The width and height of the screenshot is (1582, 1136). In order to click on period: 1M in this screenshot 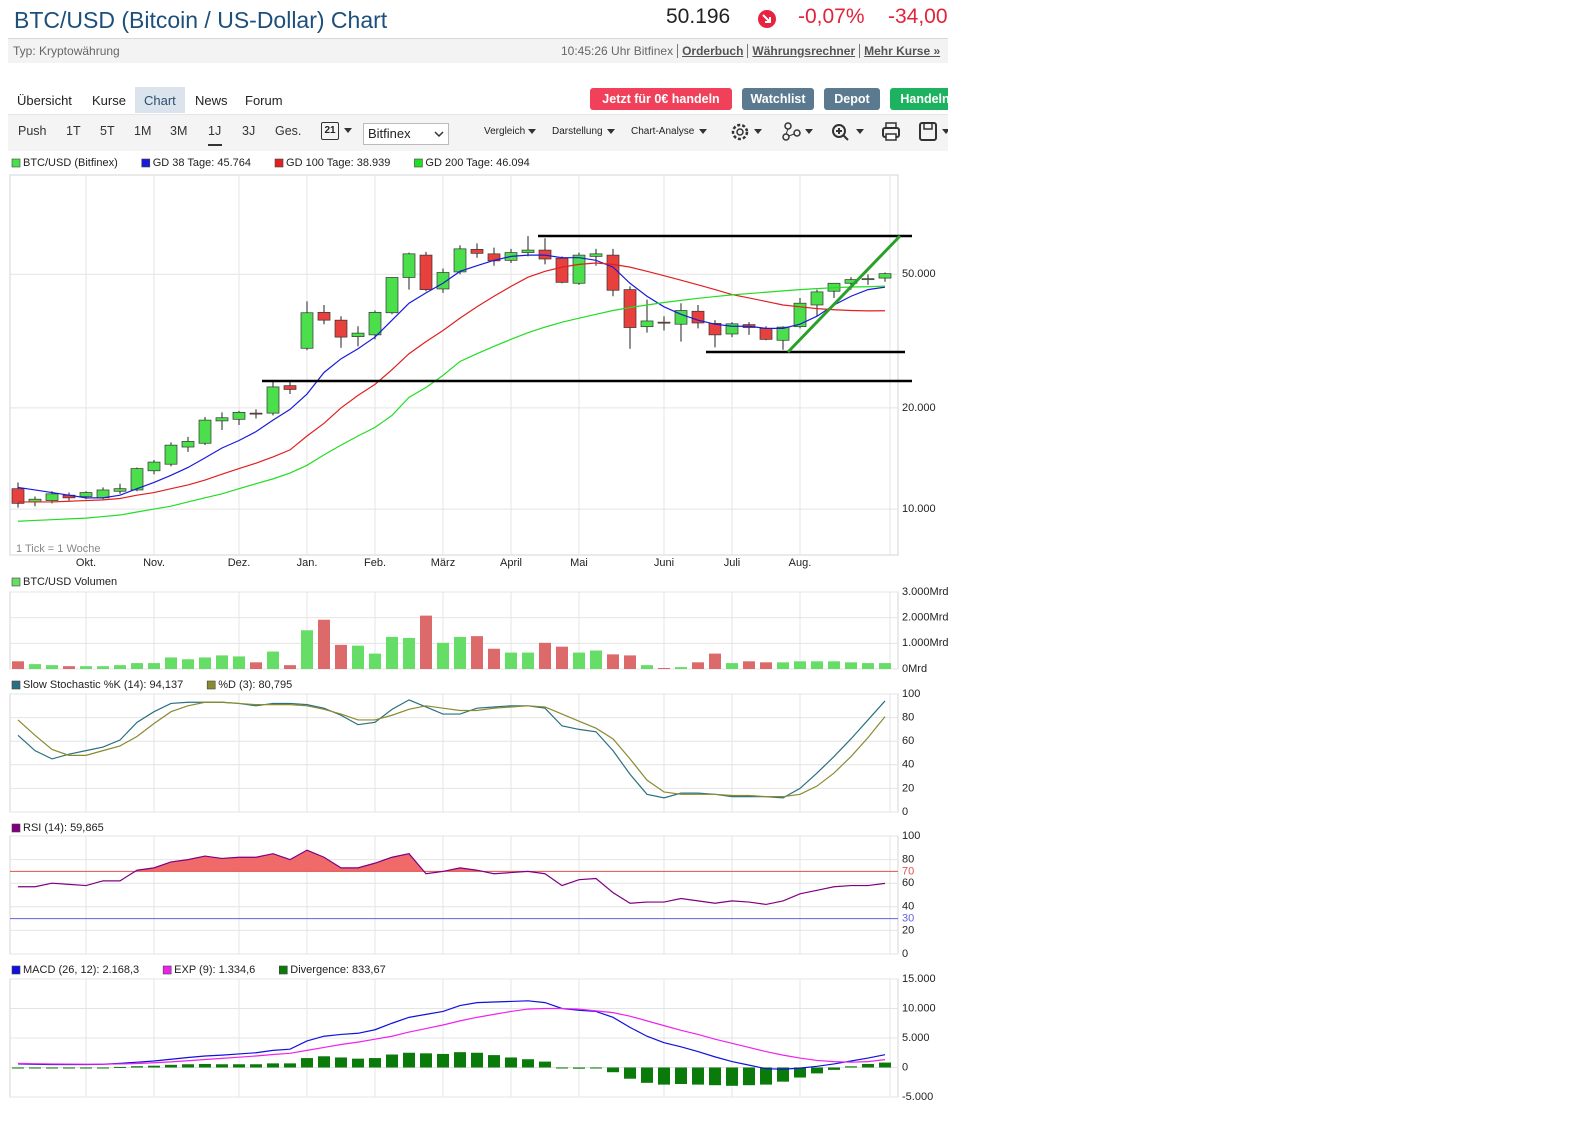, I will do `click(143, 131)`.